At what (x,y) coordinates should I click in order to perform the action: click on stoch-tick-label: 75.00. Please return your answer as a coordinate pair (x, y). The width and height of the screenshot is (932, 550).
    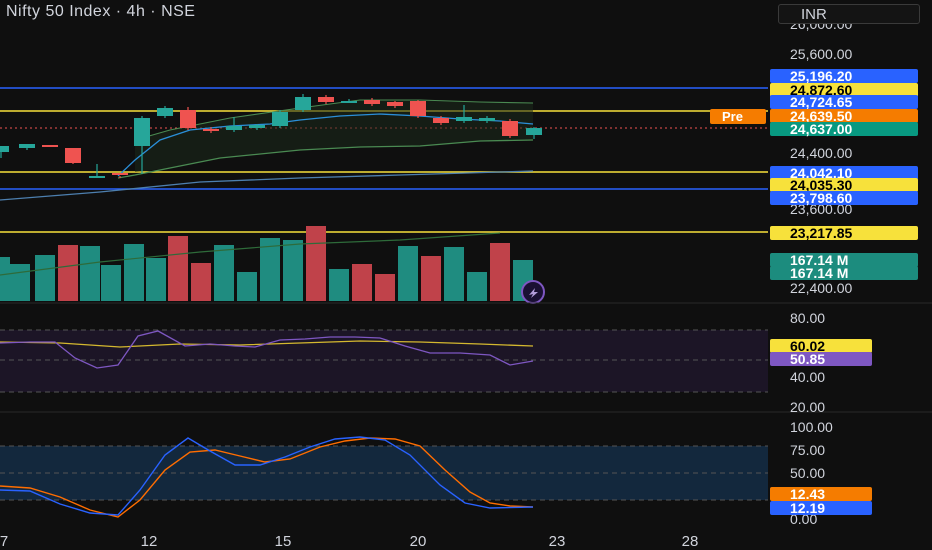
    Looking at the image, I should click on (807, 450).